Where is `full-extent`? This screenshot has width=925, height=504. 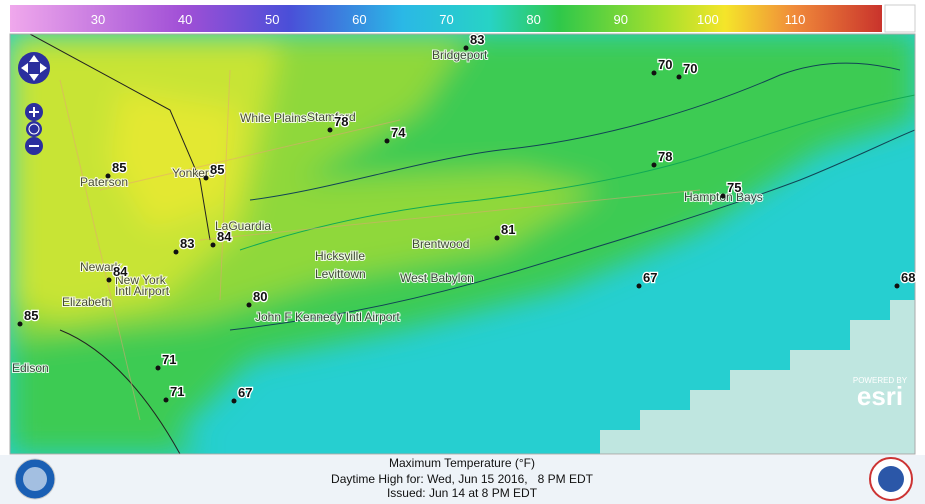
full-extent is located at coordinates (34, 129).